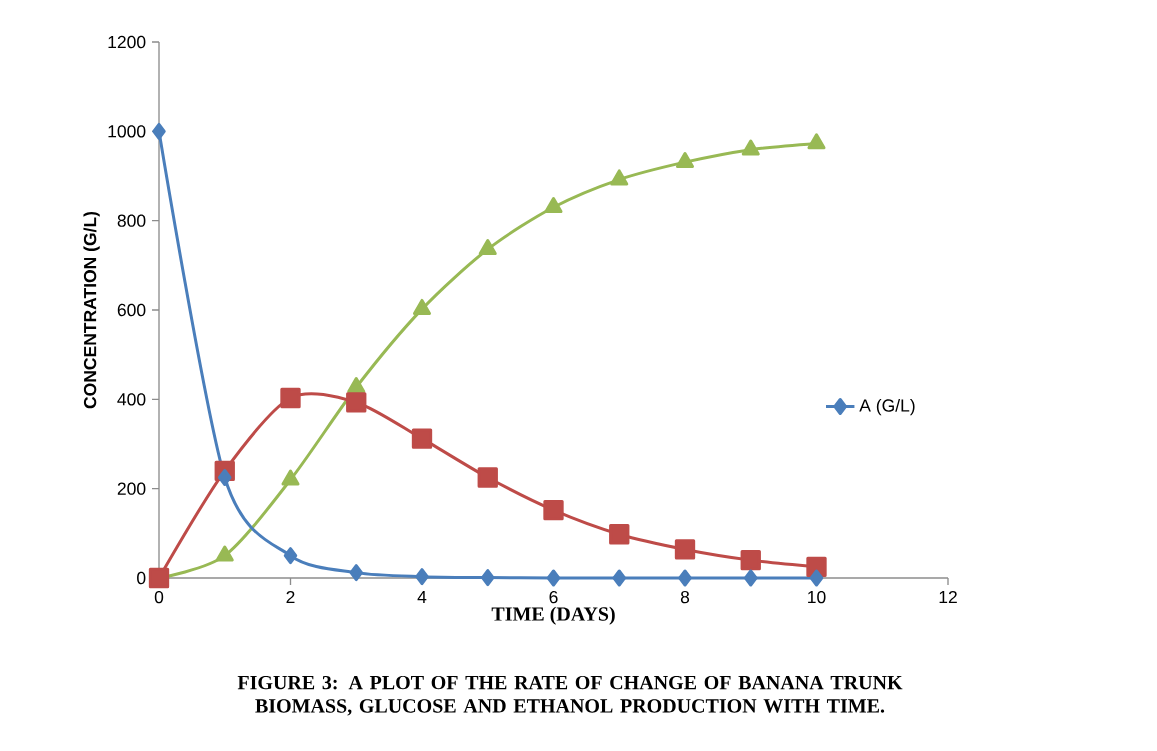 Image resolution: width=1157 pixels, height=751 pixels. Describe the element at coordinates (817, 597) in the screenshot. I see `x-tick-label: 10` at that location.